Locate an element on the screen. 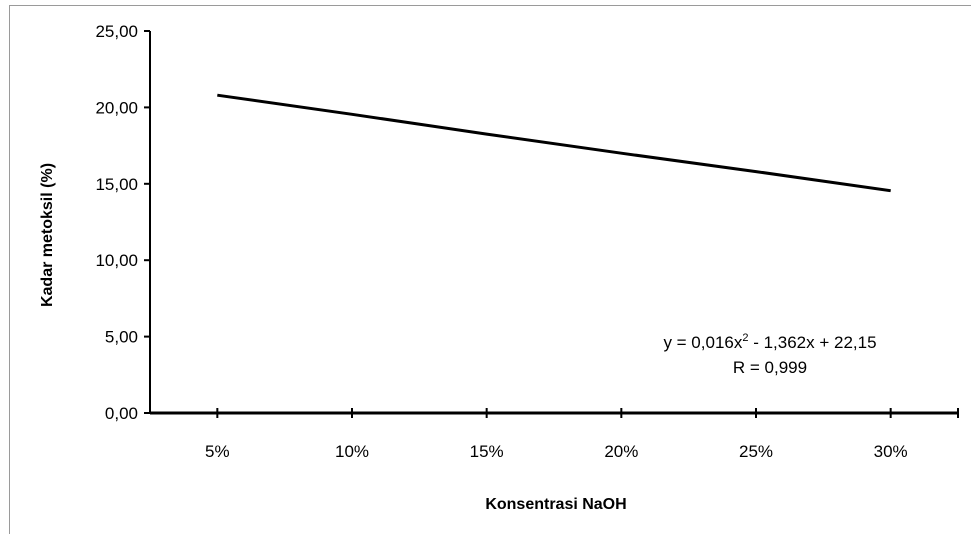  y-tick-label: 20,00 is located at coordinates (116, 107).